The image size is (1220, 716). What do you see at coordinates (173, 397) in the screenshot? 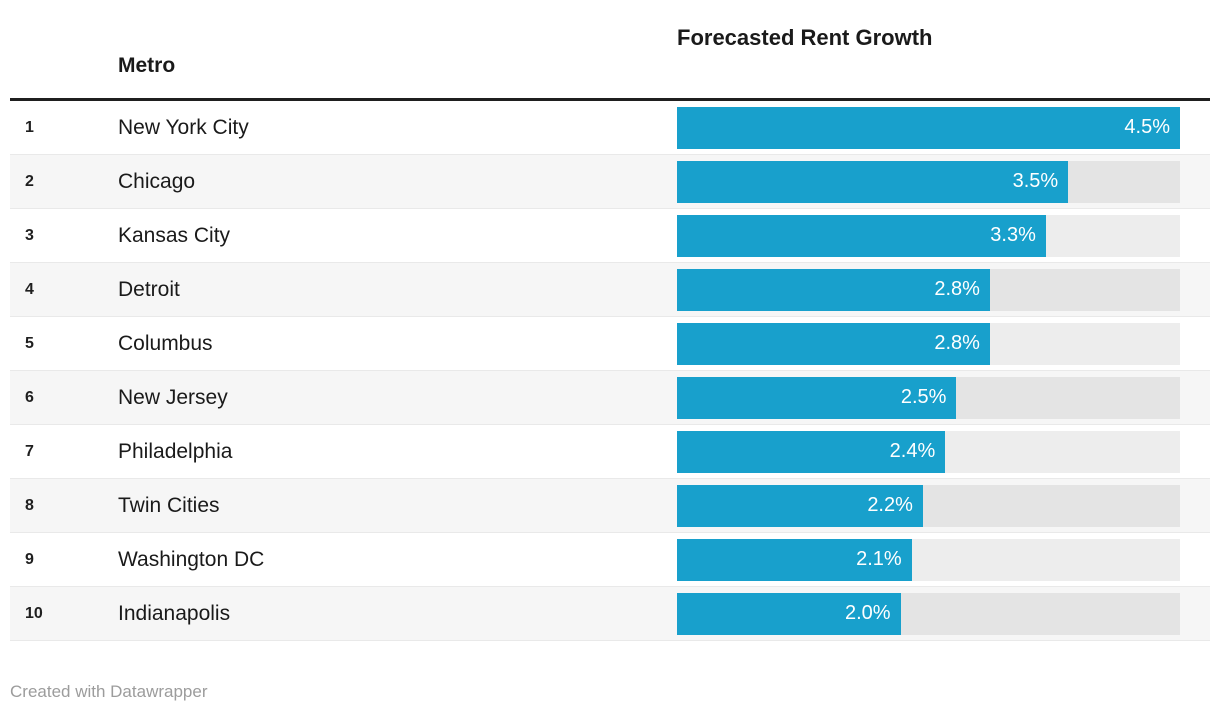
I see `metro-label: New Jersey` at bounding box center [173, 397].